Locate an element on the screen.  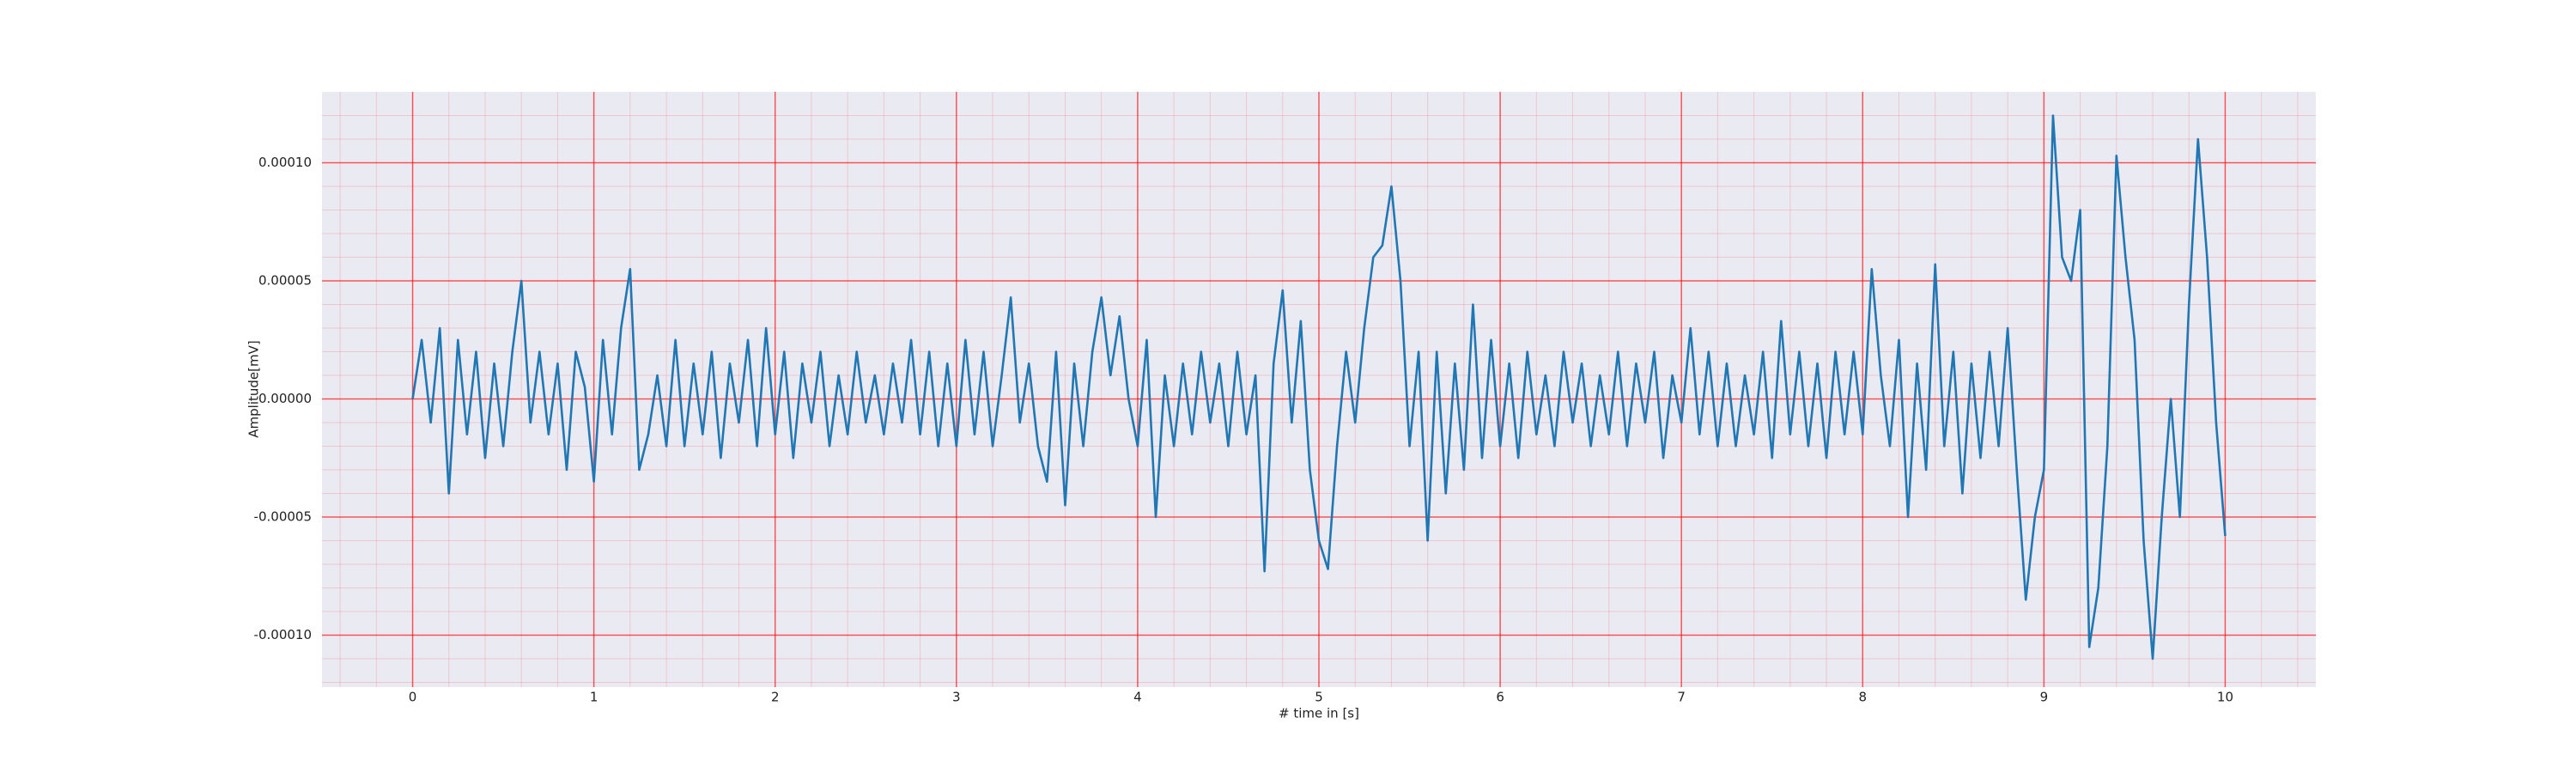
y-tick-label: 0.00000 is located at coordinates (285, 398).